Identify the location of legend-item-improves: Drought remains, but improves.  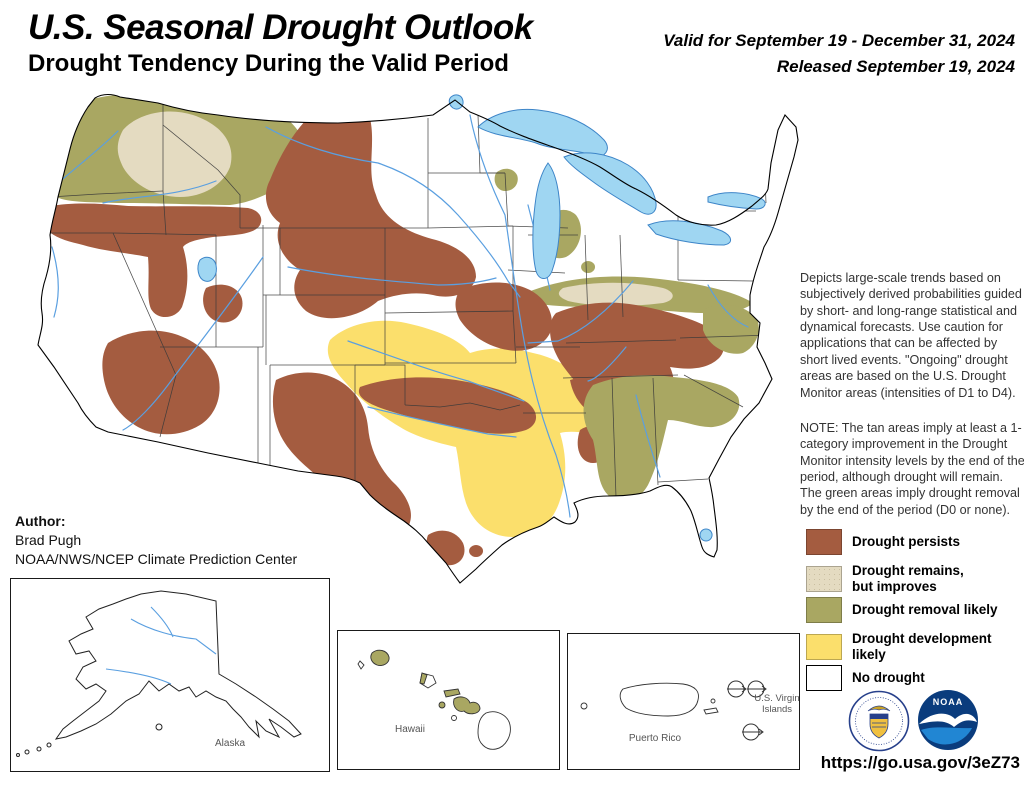
(885, 578).